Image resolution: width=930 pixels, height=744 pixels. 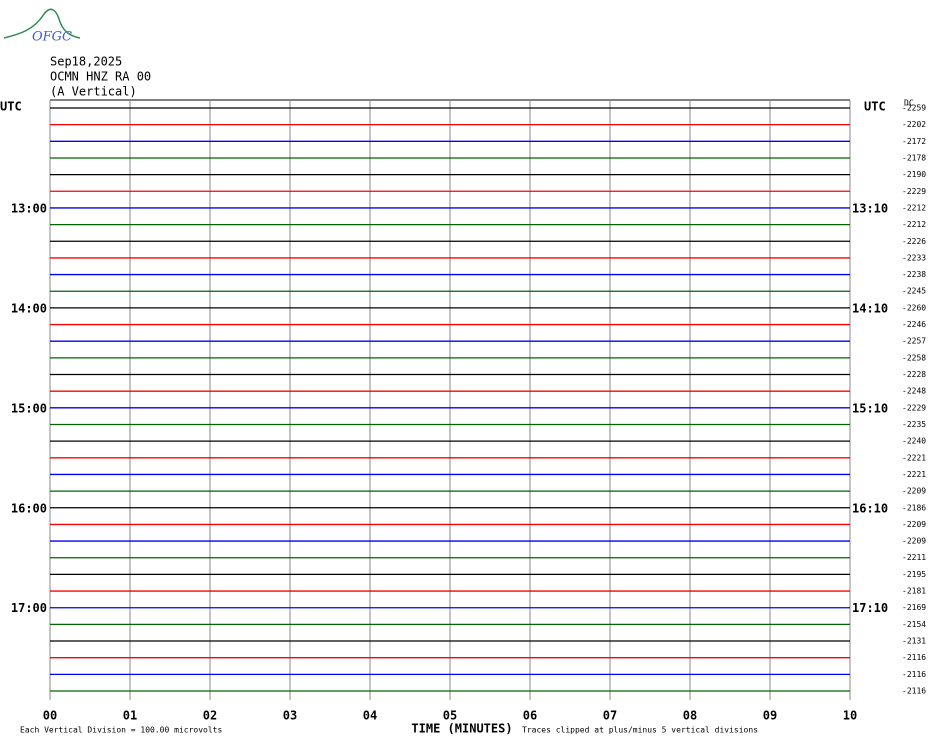 I want to click on dc-header: DC, so click(x=909, y=103).